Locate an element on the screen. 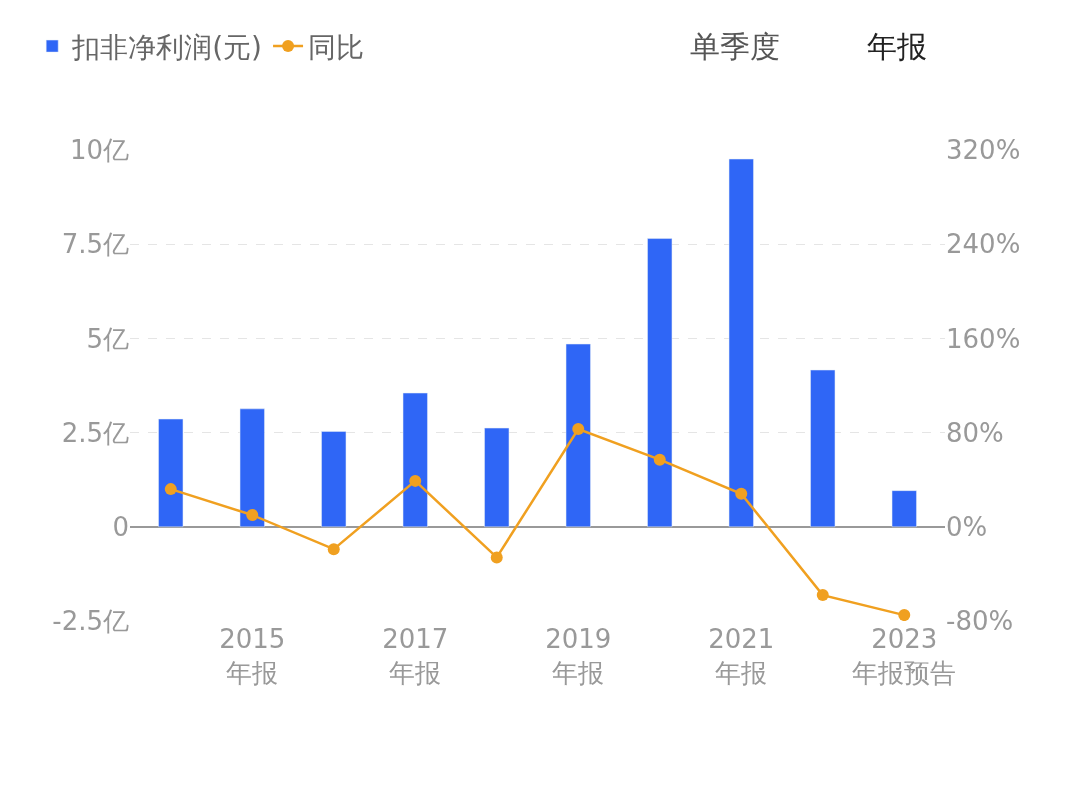 This screenshot has width=1080, height=811. y2-tick-label: 160% is located at coordinates (983, 338).